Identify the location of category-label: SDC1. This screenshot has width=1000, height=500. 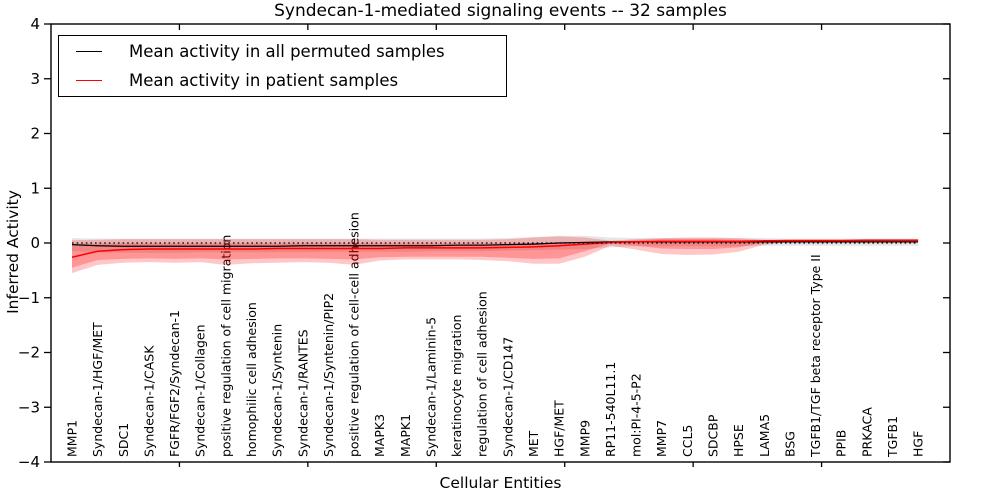
(123, 440).